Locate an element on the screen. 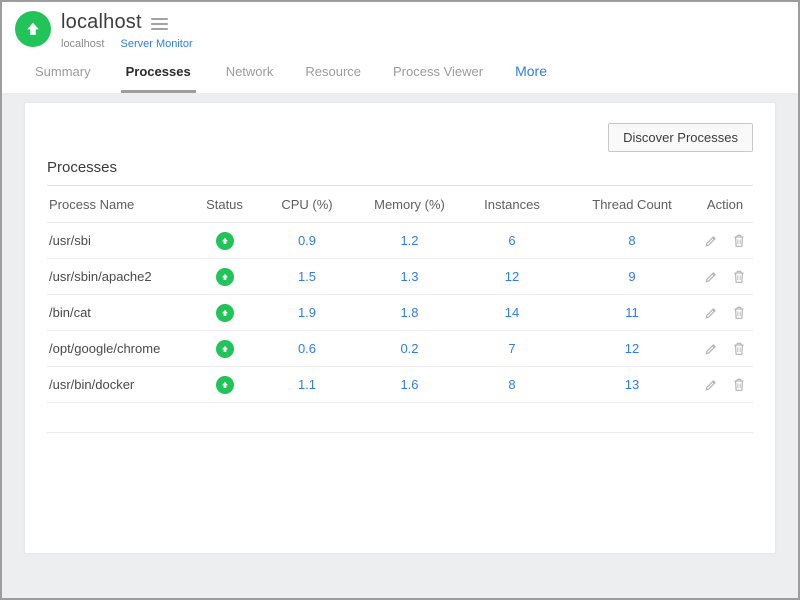 Image resolution: width=800 pixels, height=600 pixels. col-header-status: Status is located at coordinates (224, 204).